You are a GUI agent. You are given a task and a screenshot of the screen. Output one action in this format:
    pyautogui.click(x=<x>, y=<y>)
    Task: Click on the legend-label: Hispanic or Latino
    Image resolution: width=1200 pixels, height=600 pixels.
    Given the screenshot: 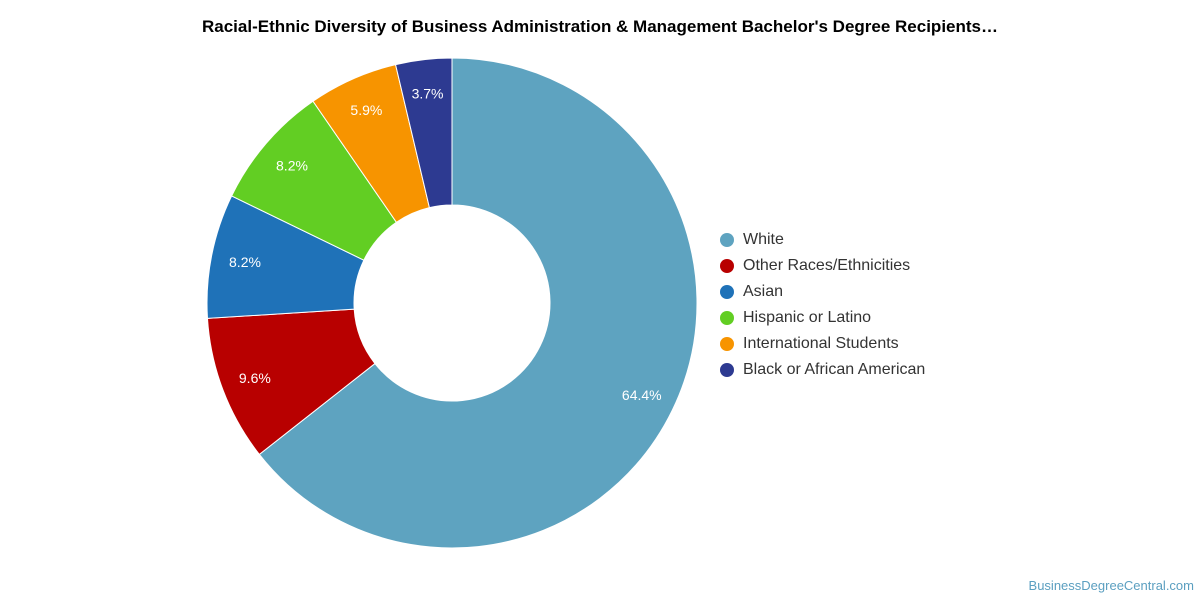 What is the action you would take?
    pyautogui.click(x=807, y=317)
    